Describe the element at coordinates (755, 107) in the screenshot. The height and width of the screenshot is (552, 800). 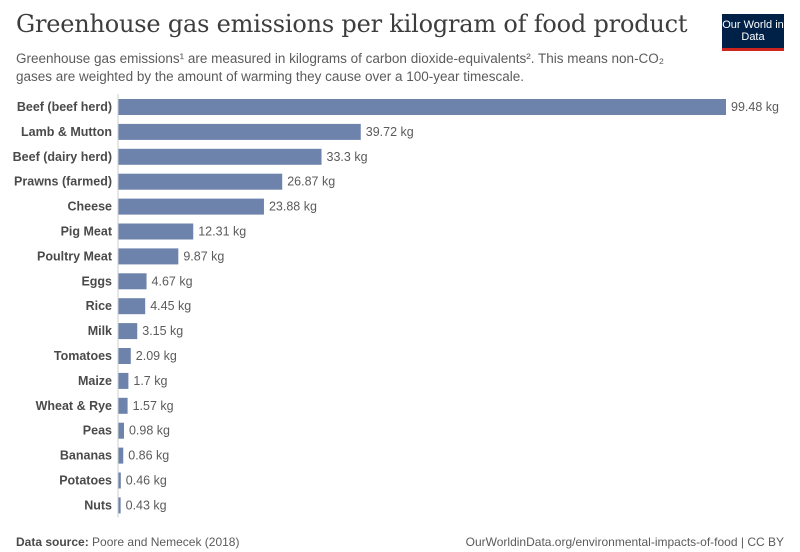
I see `value-label: 99.48 kg` at that location.